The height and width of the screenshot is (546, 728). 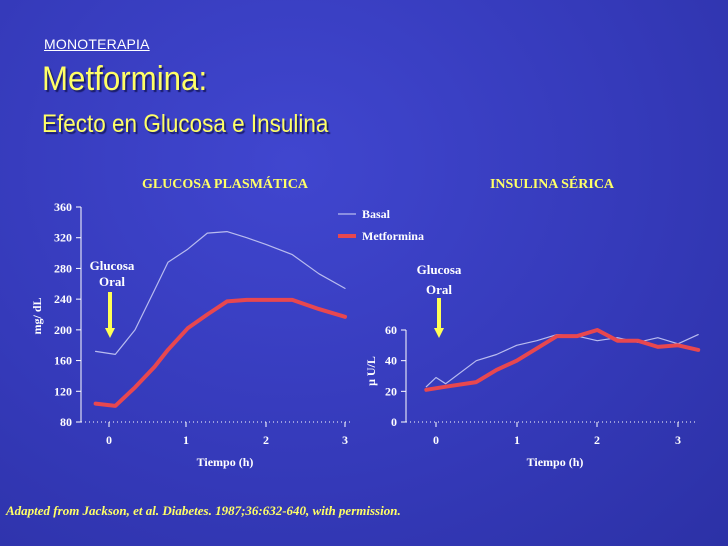 What do you see at coordinates (63, 361) in the screenshot?
I see `glucose-y-tick-label: 160` at bounding box center [63, 361].